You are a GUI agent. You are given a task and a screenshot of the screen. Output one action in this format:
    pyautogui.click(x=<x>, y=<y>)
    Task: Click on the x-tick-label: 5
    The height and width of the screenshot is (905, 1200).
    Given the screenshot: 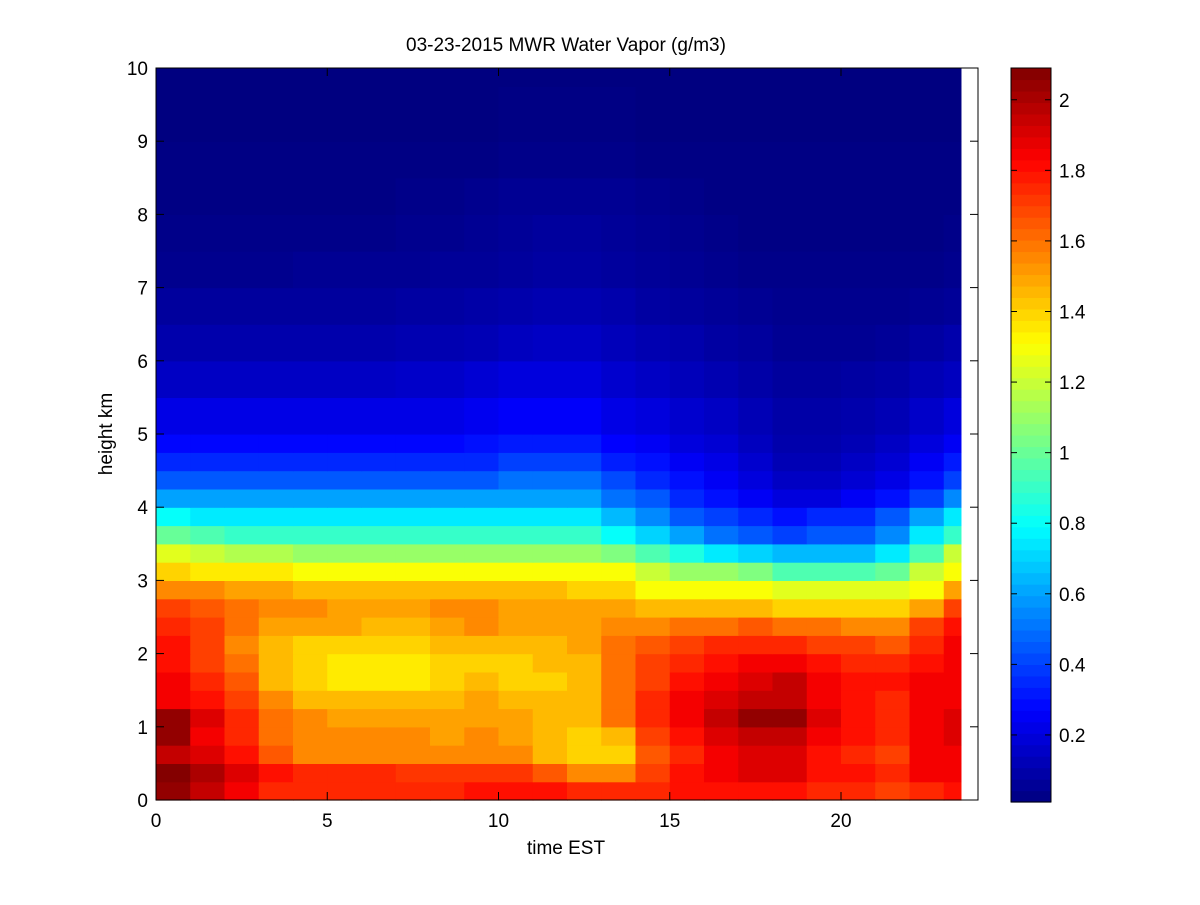 What is the action you would take?
    pyautogui.click(x=327, y=821)
    